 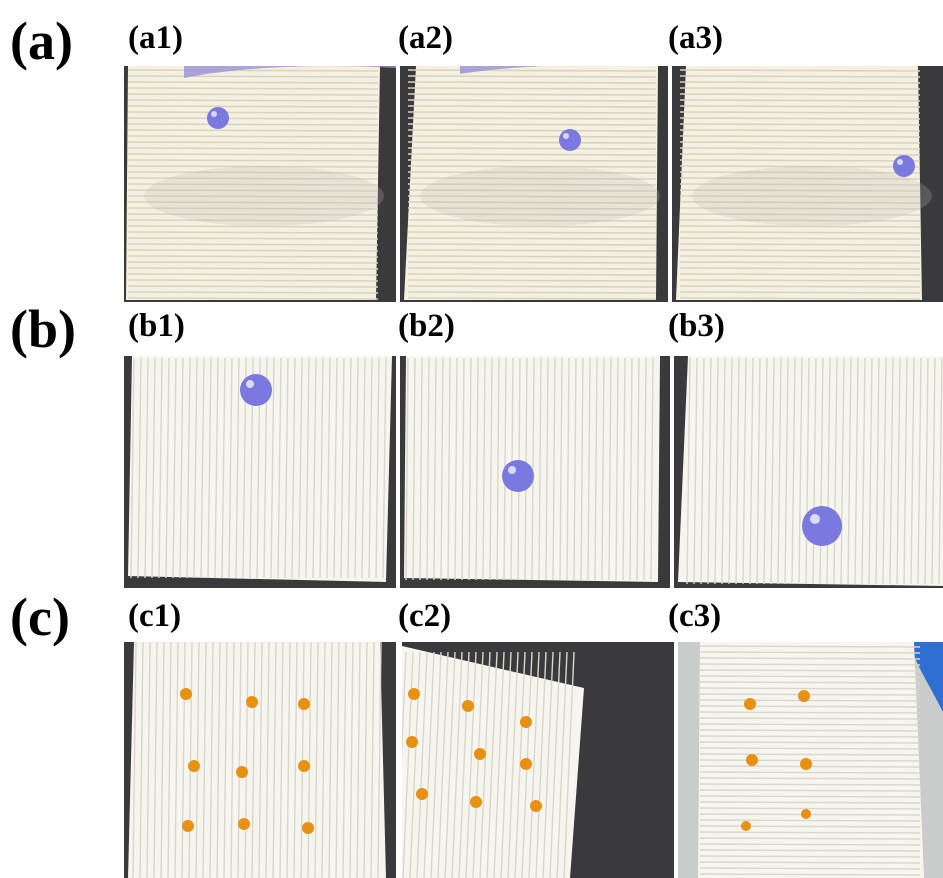 I want to click on panel-label-b2: (b2), so click(x=426, y=326).